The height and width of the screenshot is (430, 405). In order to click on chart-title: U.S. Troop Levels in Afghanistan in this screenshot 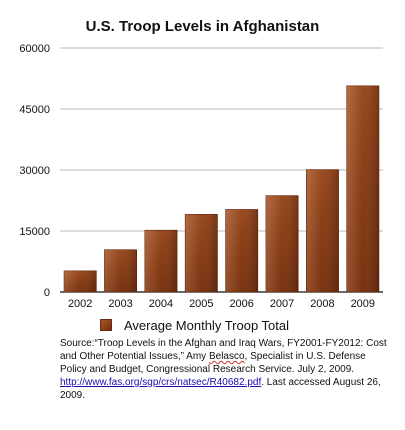, I will do `click(202, 26)`.